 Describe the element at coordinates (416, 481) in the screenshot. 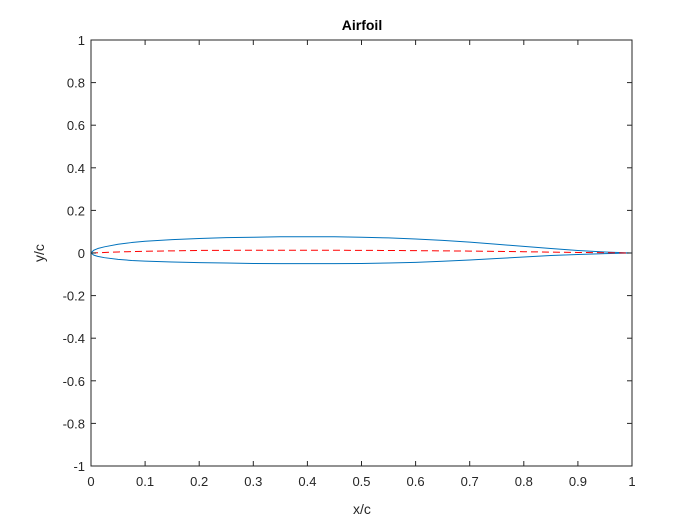

I see `x-tick-label: 0.6` at that location.